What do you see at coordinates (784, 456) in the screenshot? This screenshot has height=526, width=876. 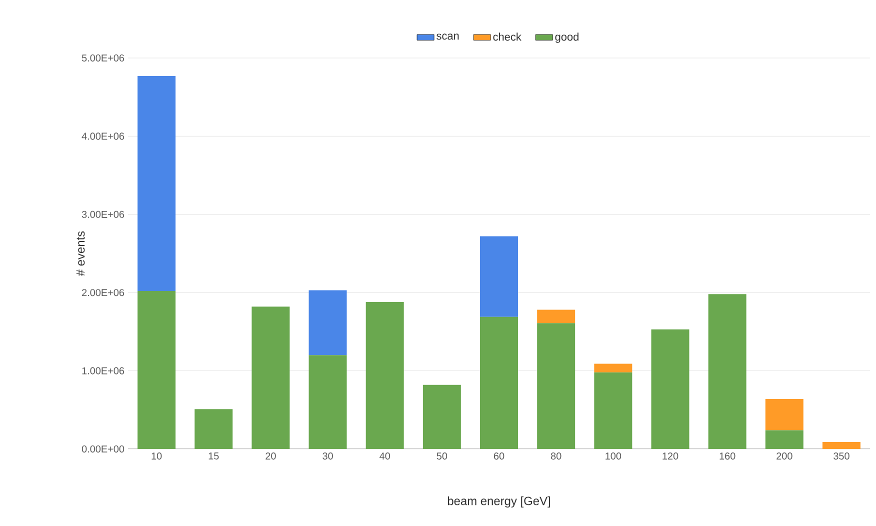 I see `x-tick-label: 200` at bounding box center [784, 456].